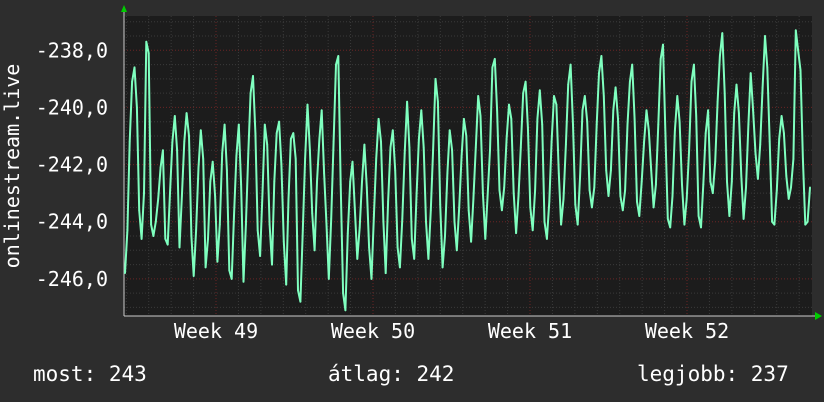  What do you see at coordinates (72, 222) in the screenshot?
I see `y-tick-label: -244,0` at bounding box center [72, 222].